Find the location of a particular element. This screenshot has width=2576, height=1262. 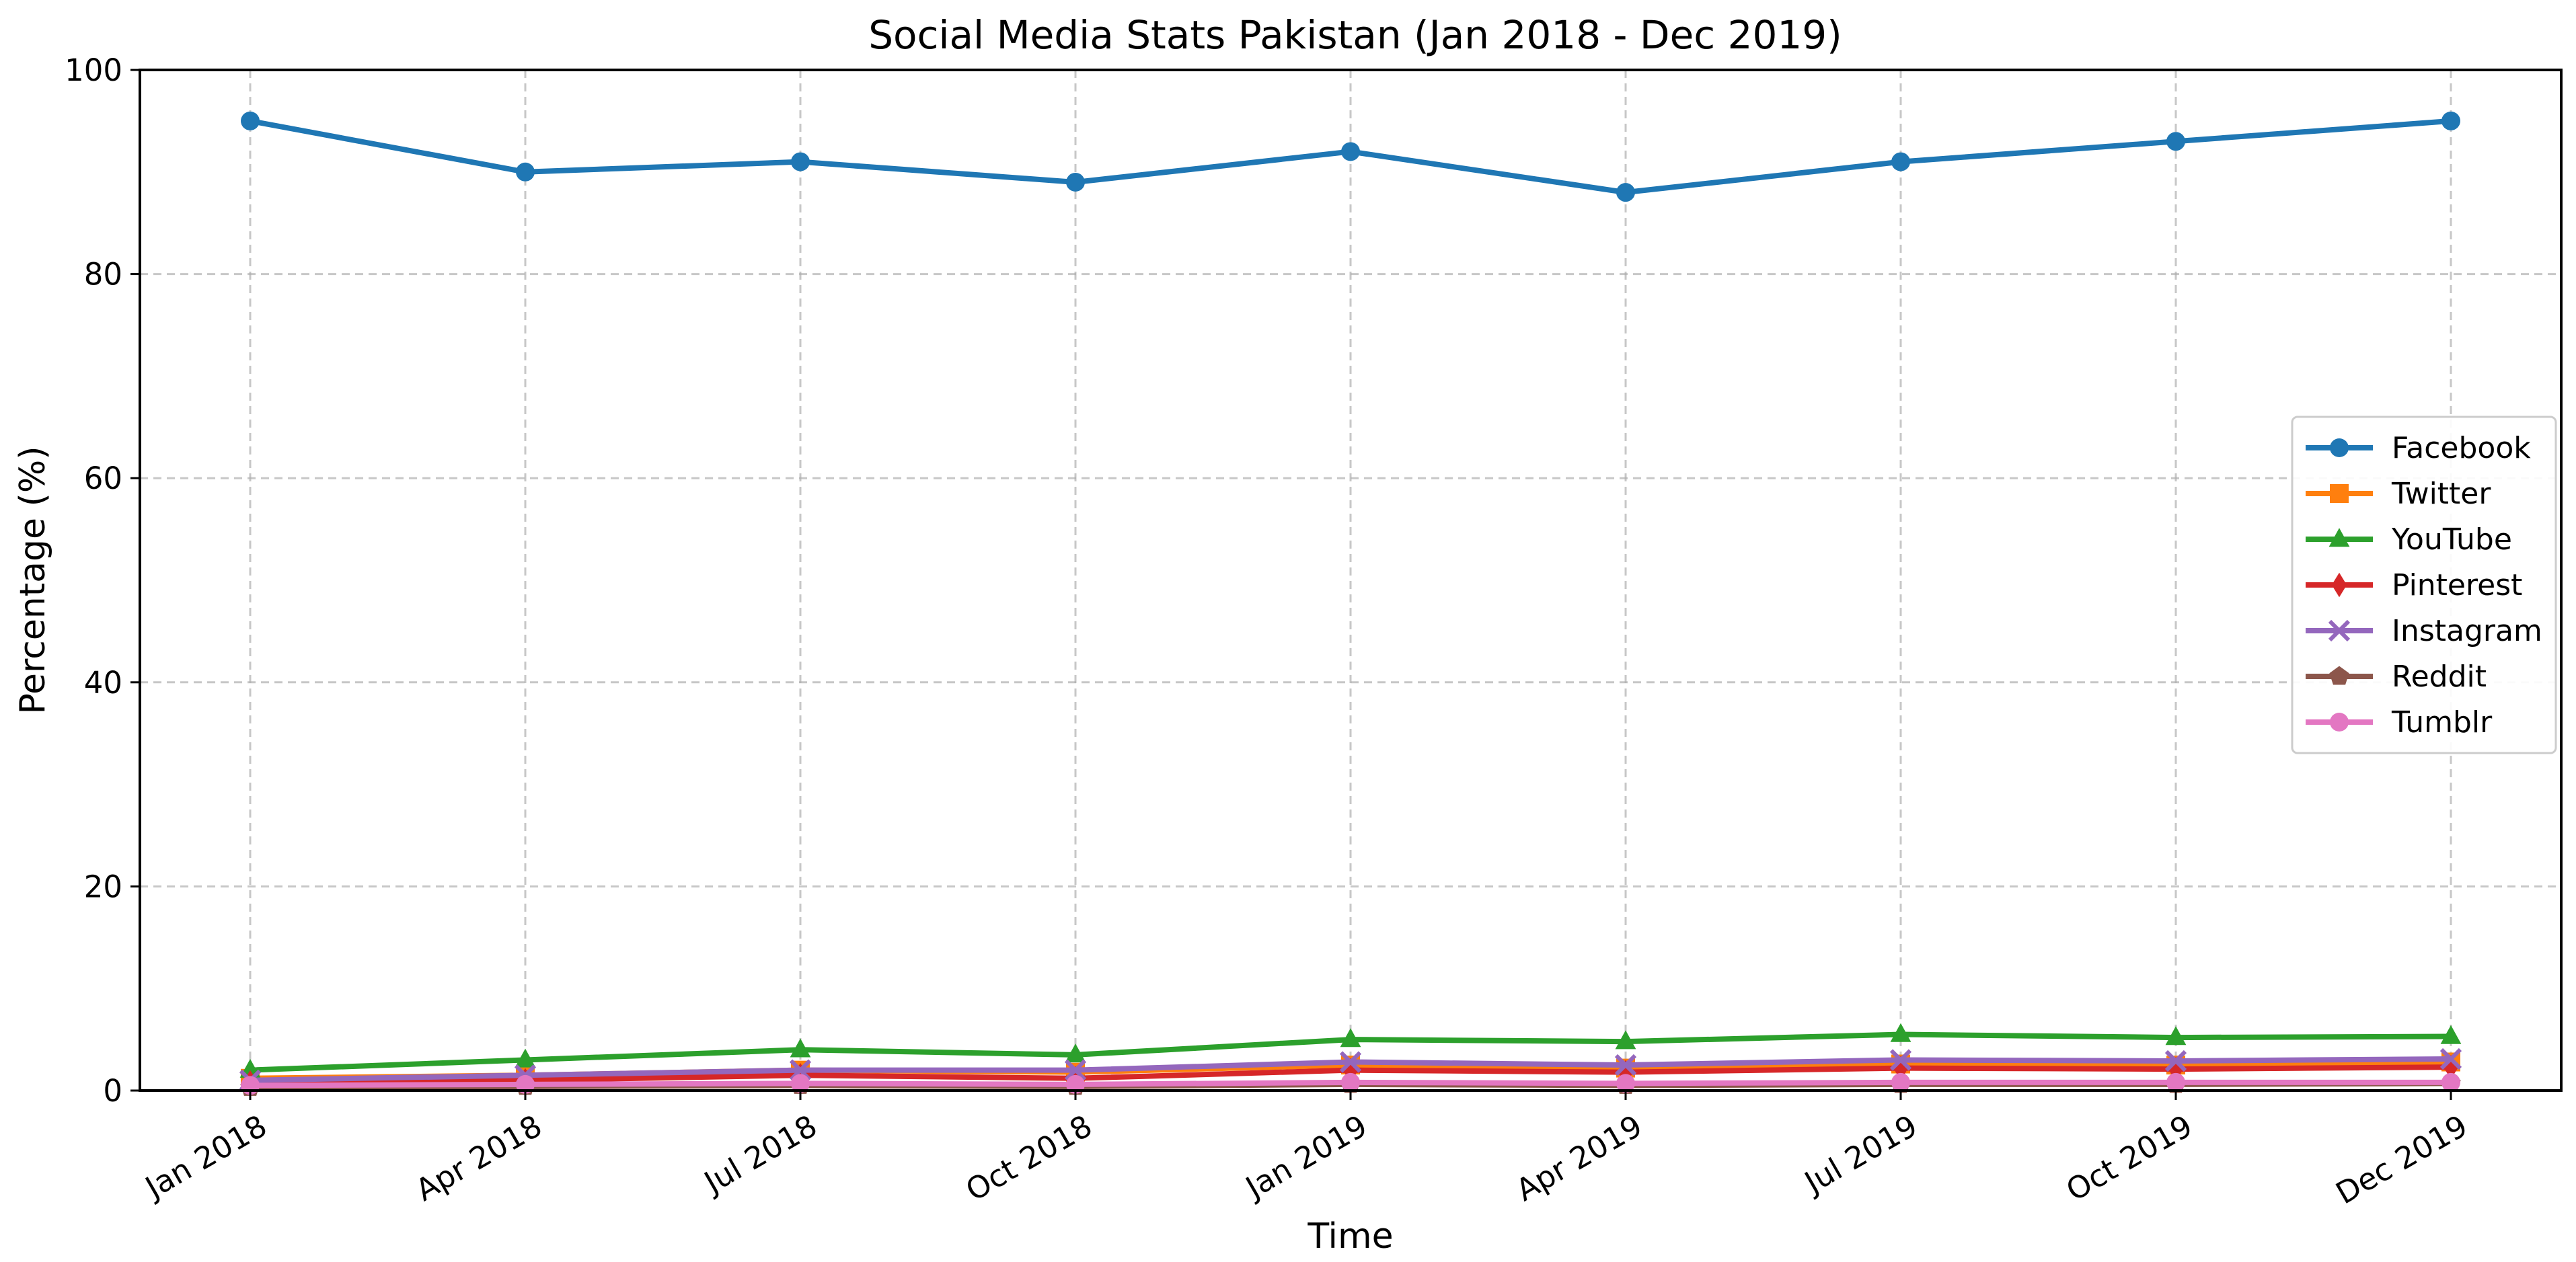

series-tumblr is located at coordinates (1350, 1083).